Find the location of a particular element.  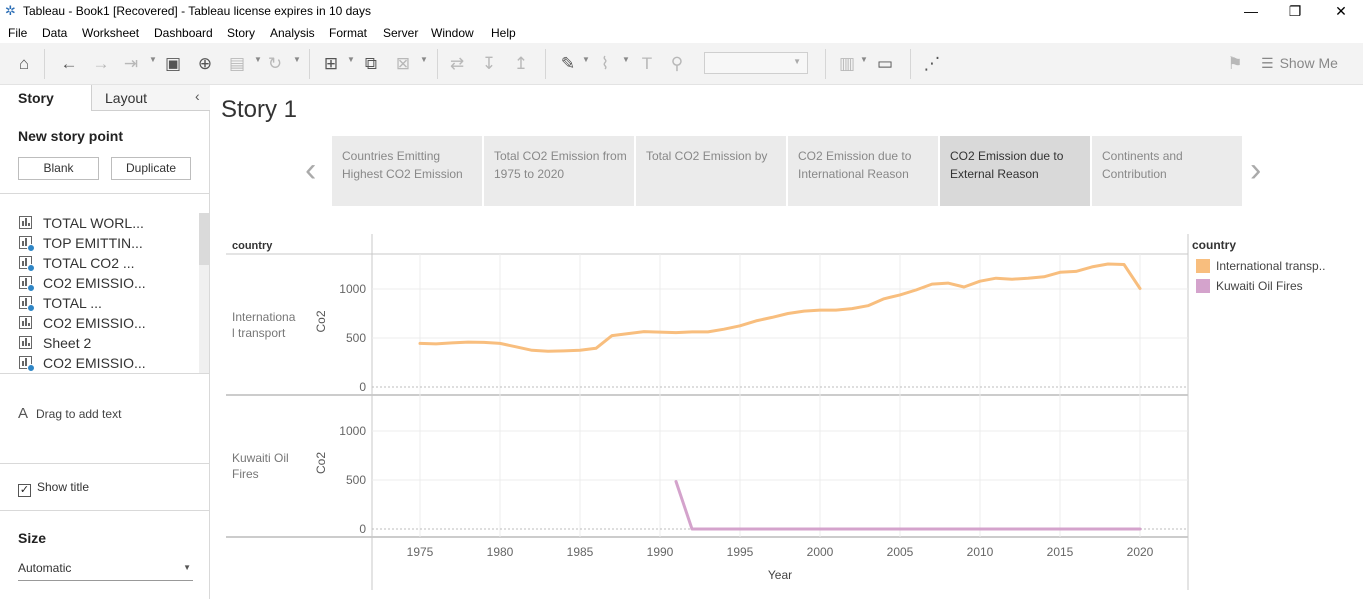

menu-window: Window is located at coordinates (452, 33).